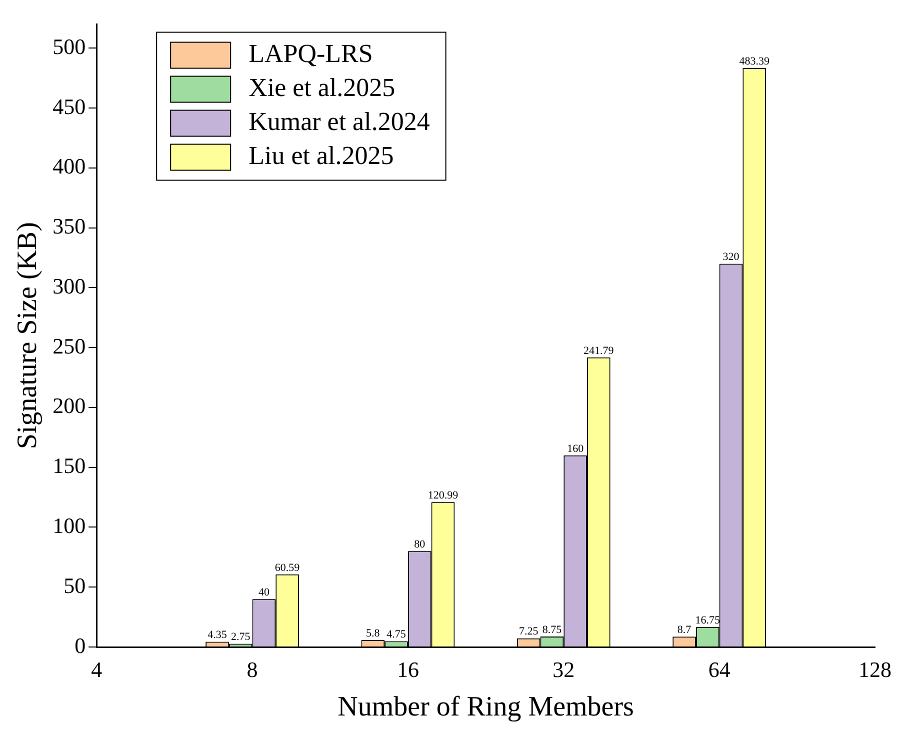 The image size is (913, 737). What do you see at coordinates (96, 669) in the screenshot?
I see `x-tick-label: 4` at bounding box center [96, 669].